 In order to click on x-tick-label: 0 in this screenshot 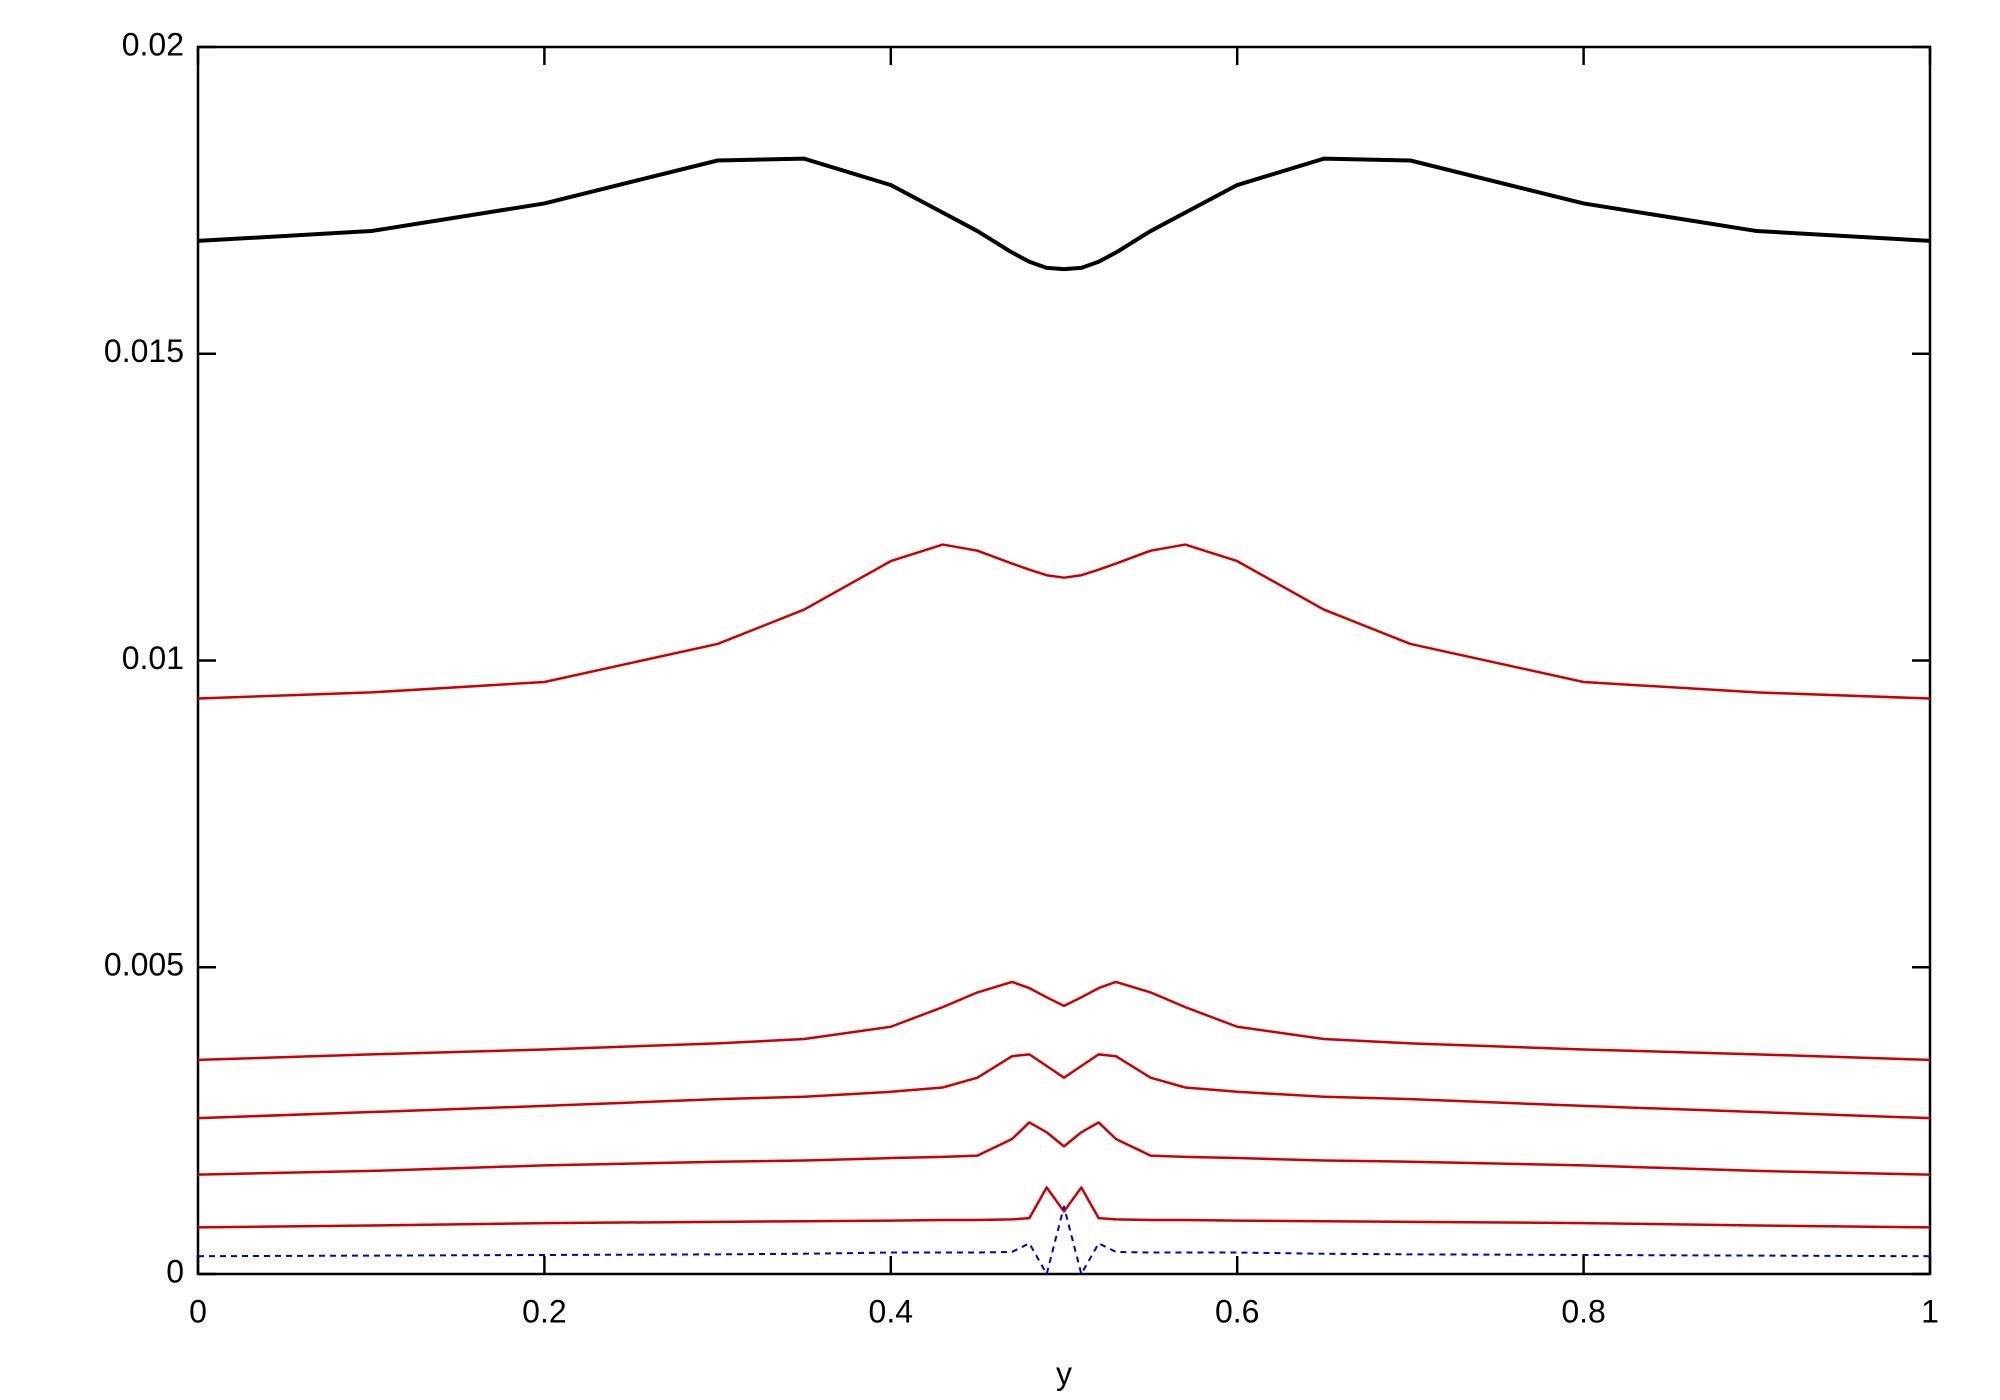, I will do `click(198, 1311)`.